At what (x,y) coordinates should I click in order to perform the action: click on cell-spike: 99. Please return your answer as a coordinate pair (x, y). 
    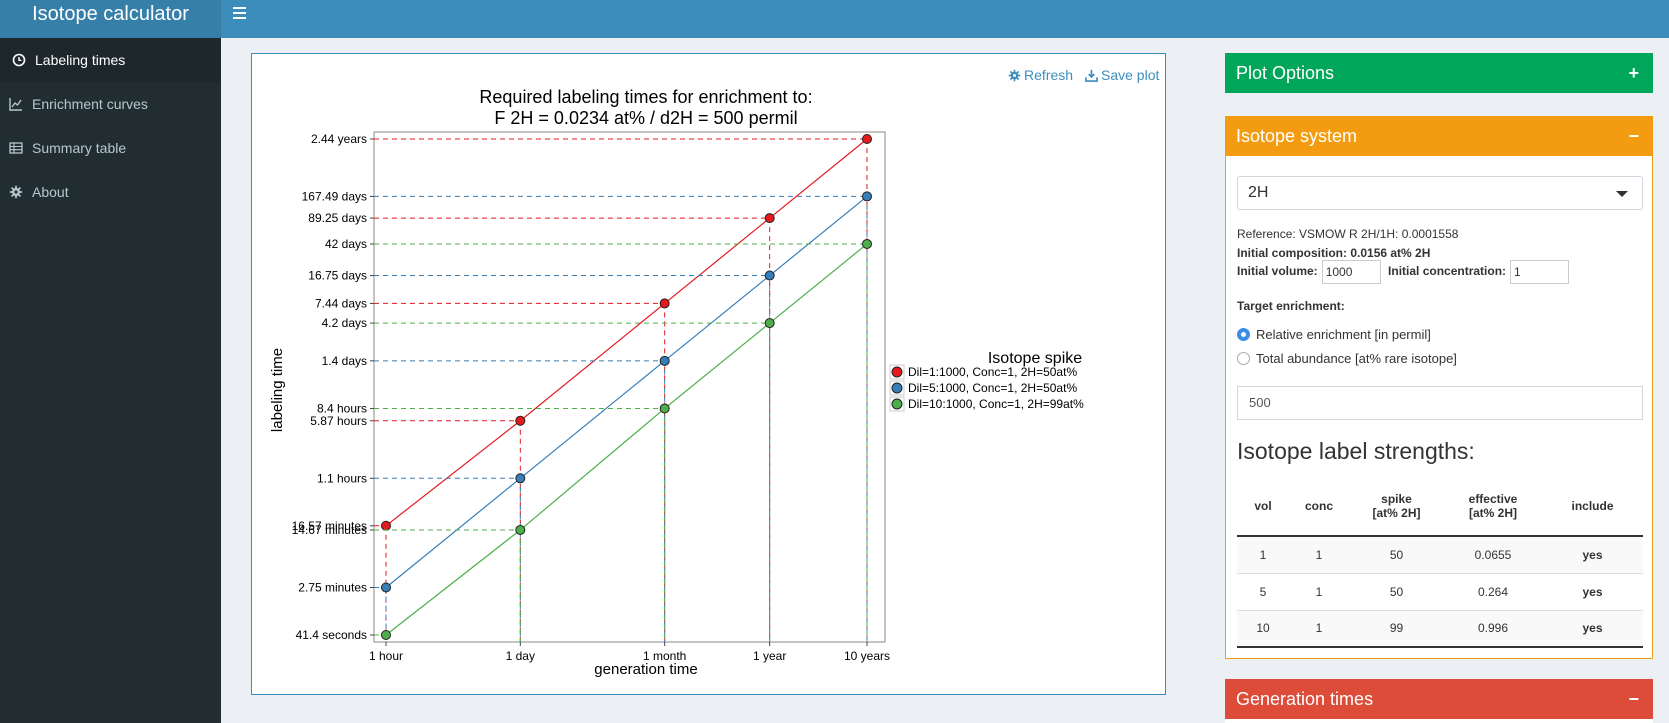
    Looking at the image, I should click on (1396, 629).